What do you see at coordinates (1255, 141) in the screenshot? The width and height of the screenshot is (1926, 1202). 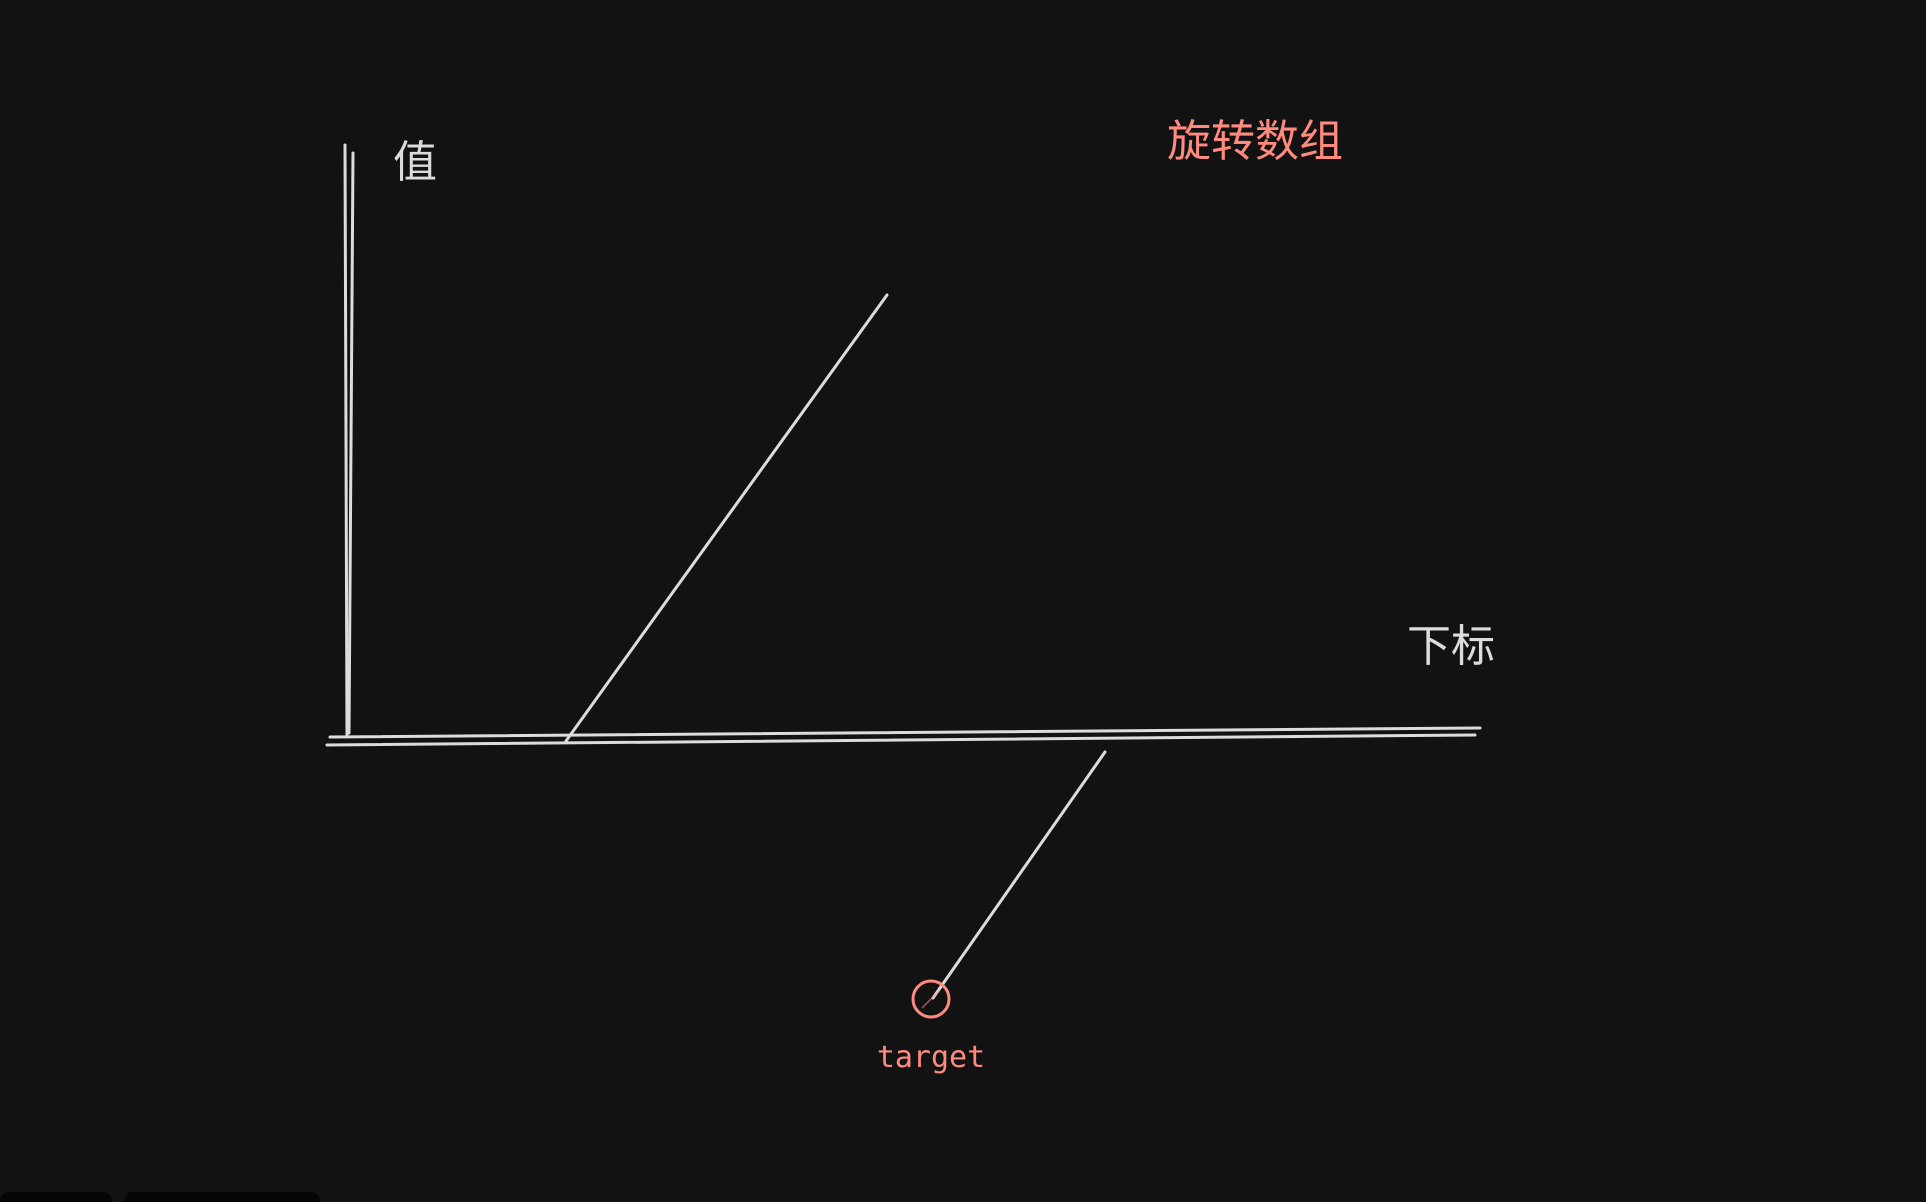 I see `diagram-title: 旋转数组` at bounding box center [1255, 141].